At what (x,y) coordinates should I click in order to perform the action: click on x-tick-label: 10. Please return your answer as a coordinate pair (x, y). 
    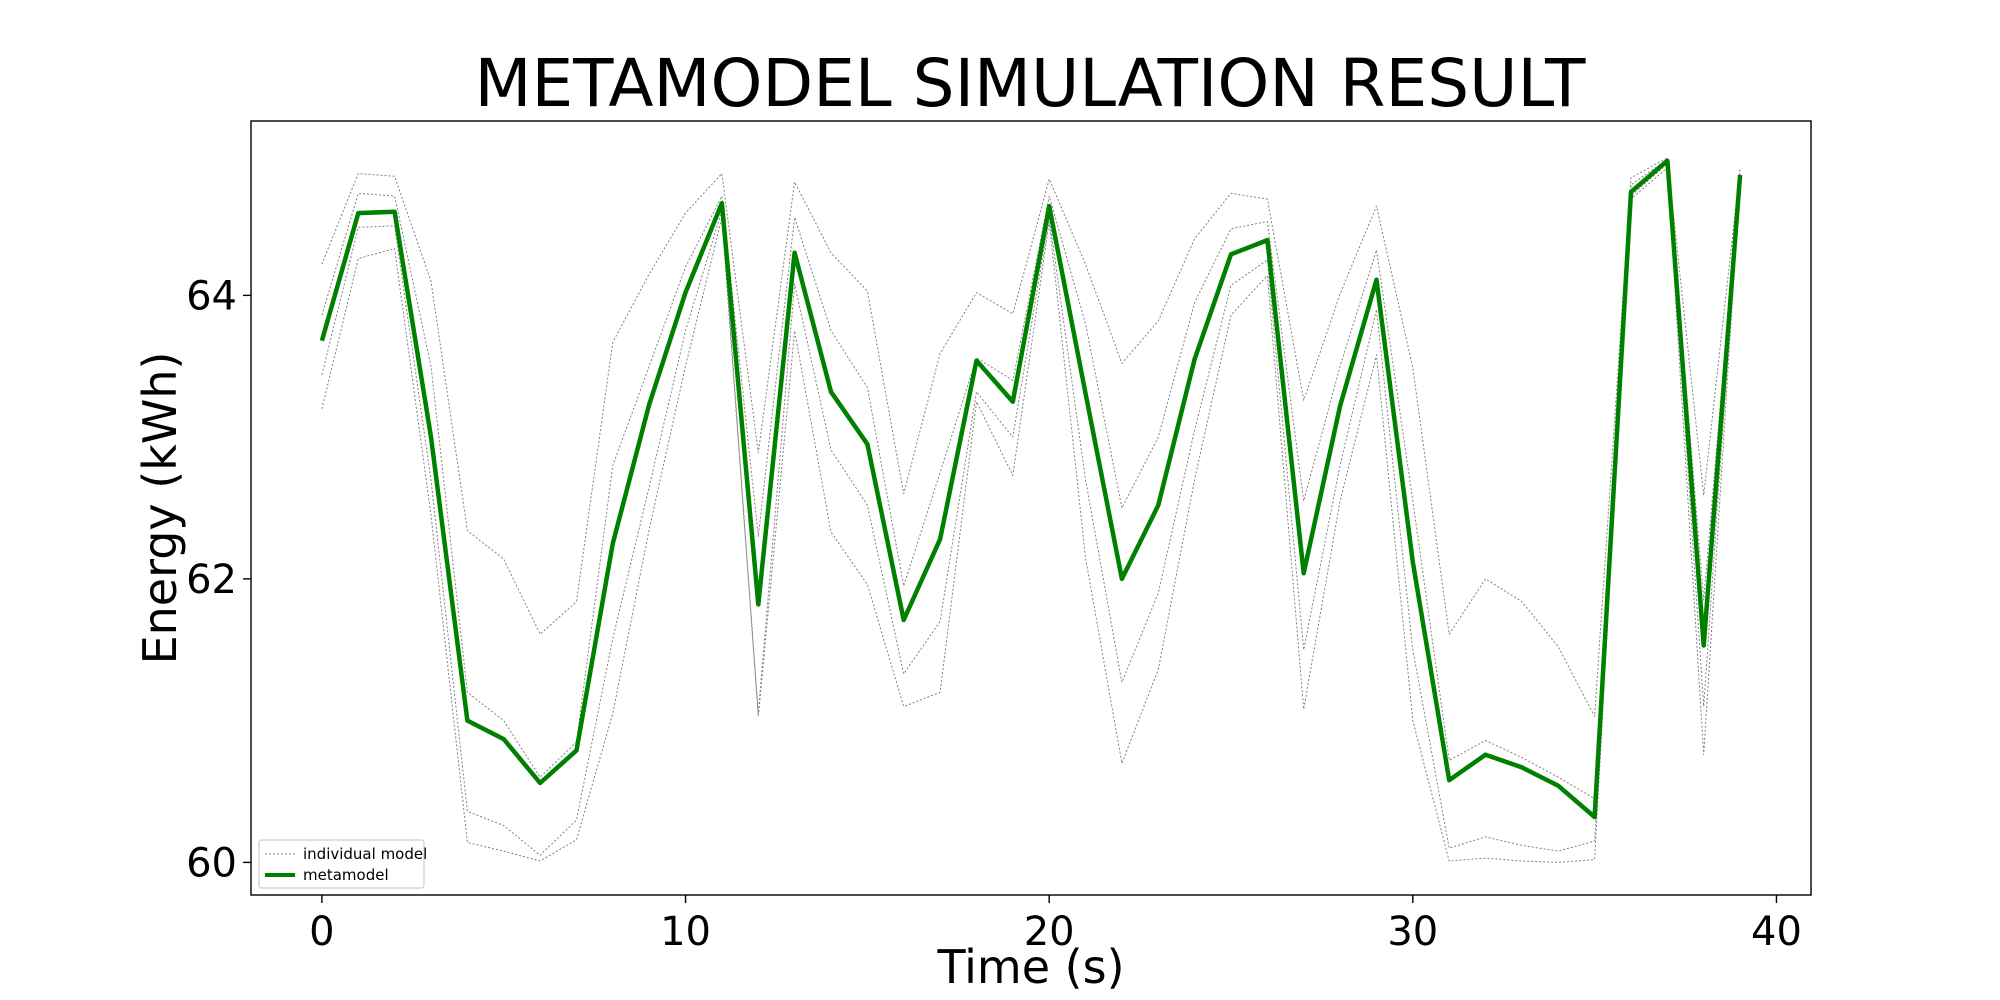
    Looking at the image, I should click on (685, 932).